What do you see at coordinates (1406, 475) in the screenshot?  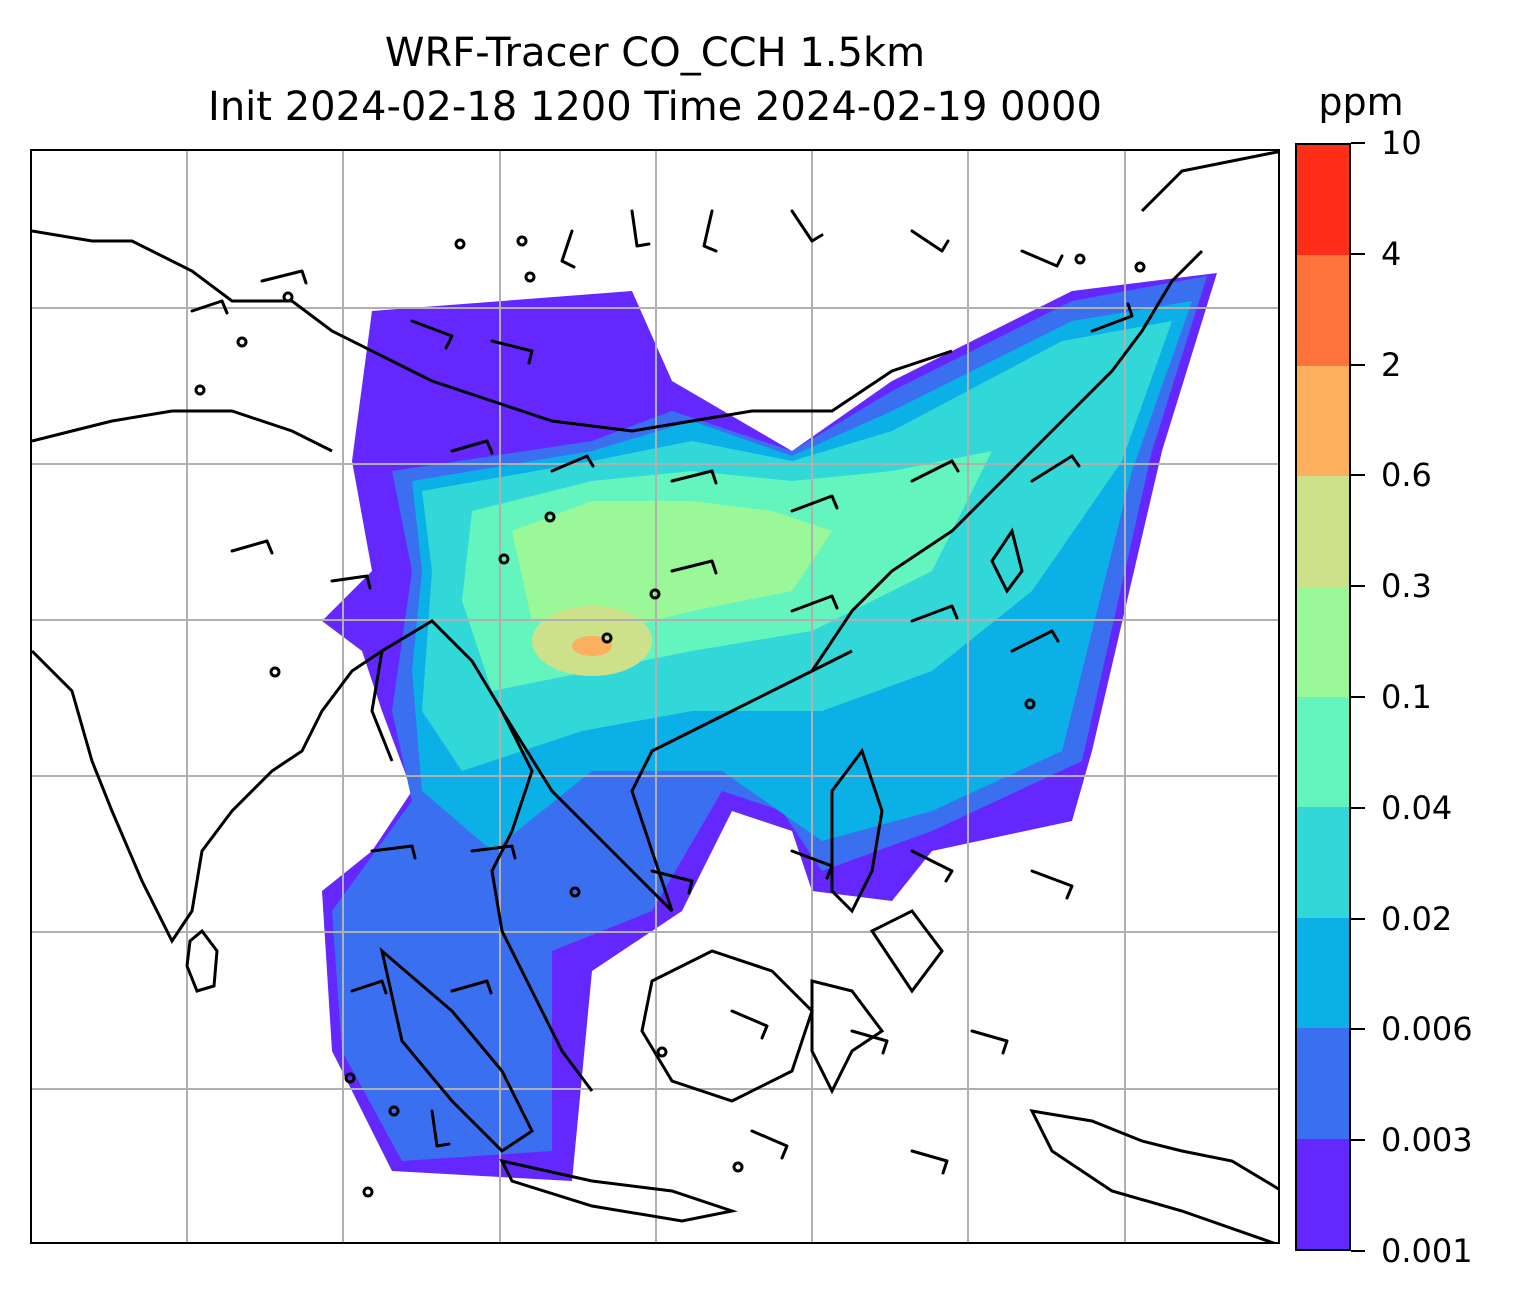 I see `colorbar-tick-label: 0.6` at bounding box center [1406, 475].